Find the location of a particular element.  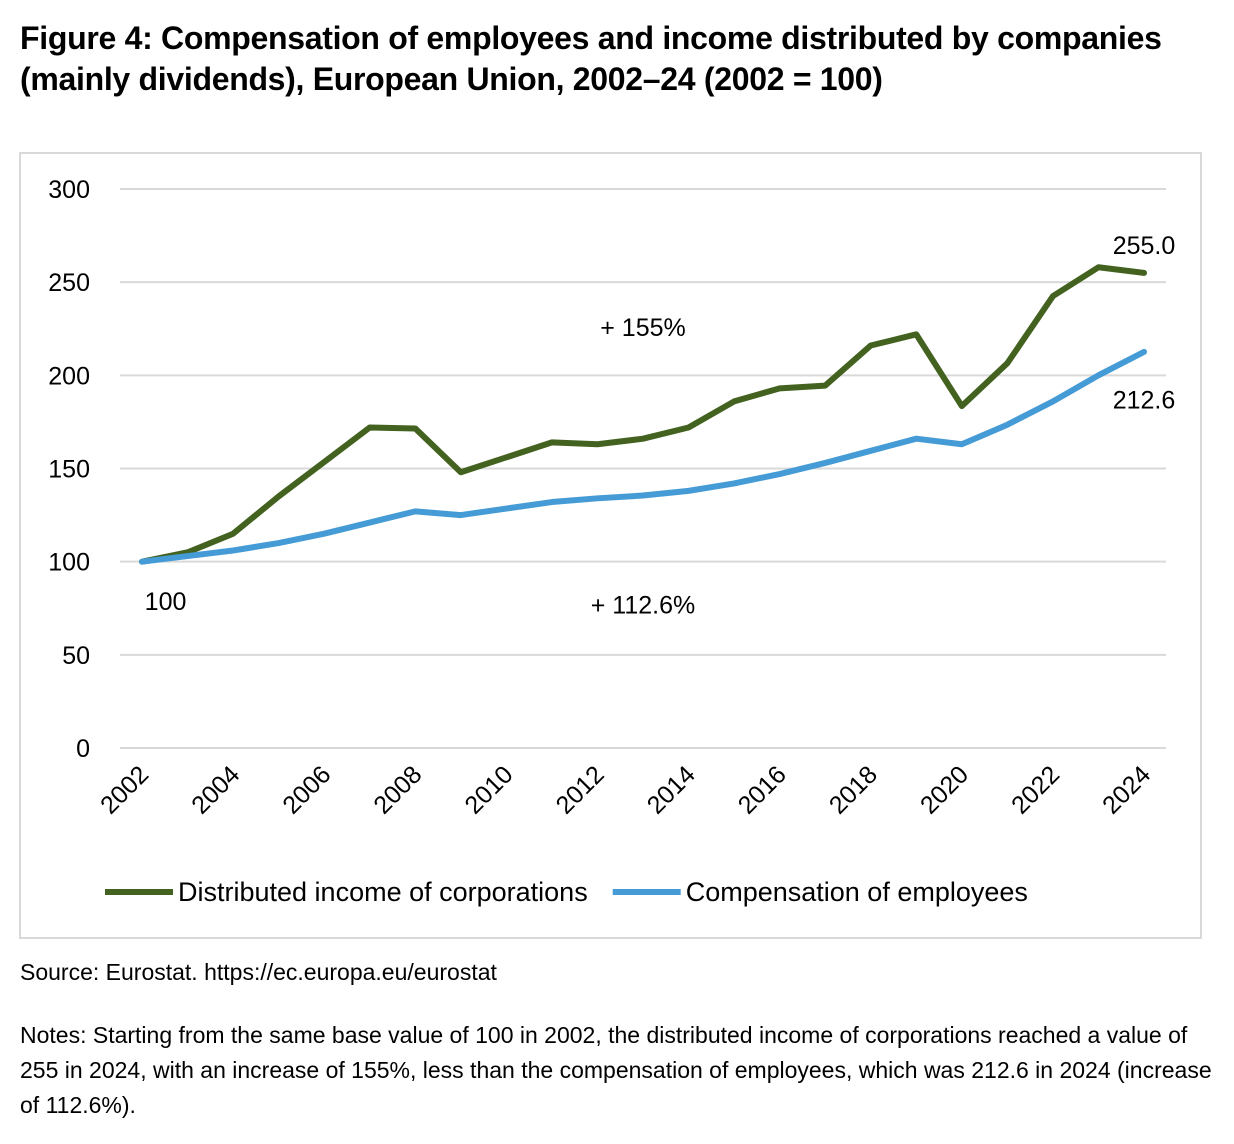

y-tick-label: 300 is located at coordinates (69, 190).